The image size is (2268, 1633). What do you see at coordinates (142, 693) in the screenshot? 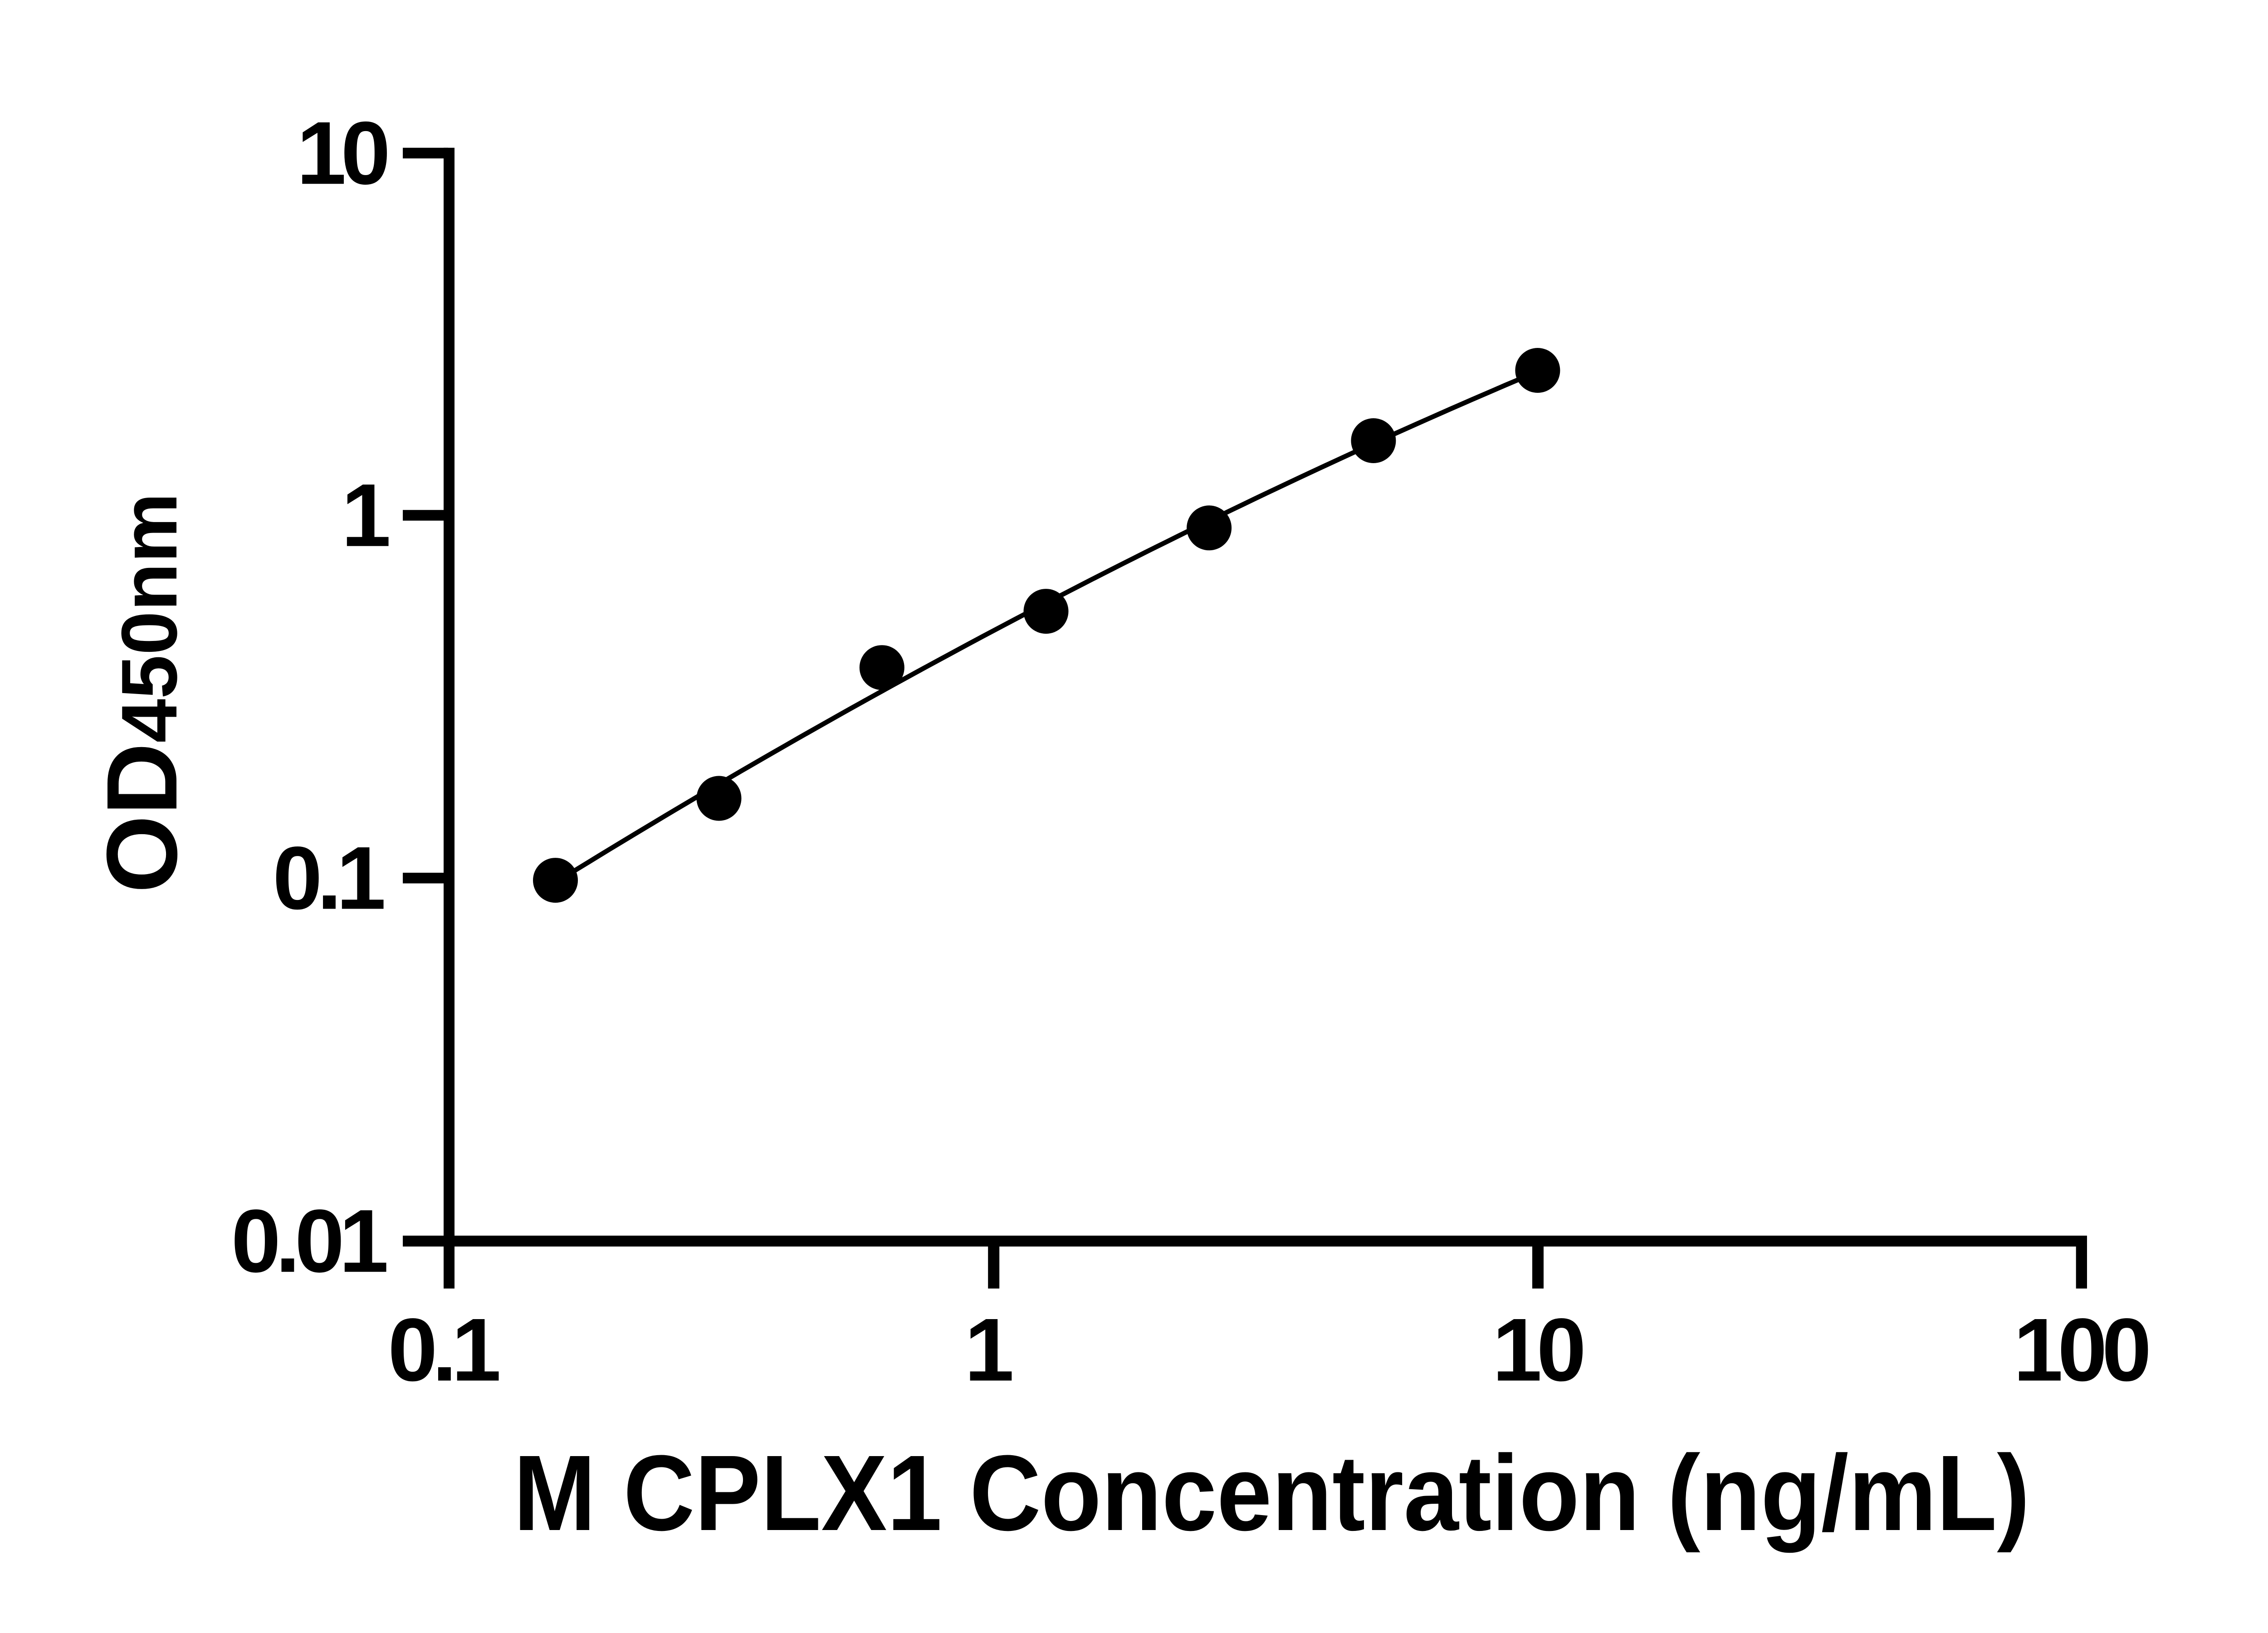
I see `svg-text: OD450nm` at bounding box center [142, 693].